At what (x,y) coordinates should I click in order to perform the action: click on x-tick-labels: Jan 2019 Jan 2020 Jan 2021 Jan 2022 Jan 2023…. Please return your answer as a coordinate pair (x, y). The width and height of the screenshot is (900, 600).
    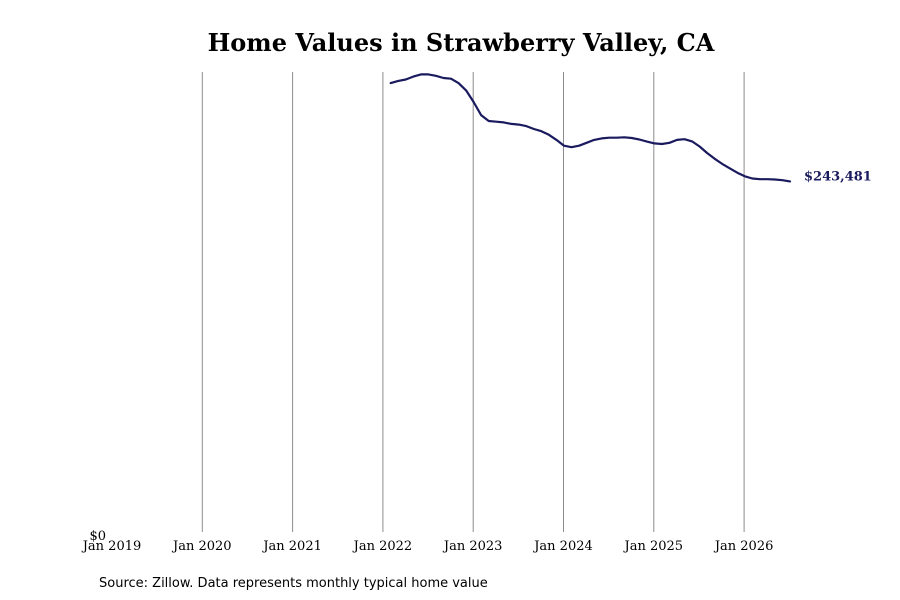
    Looking at the image, I should click on (427, 546).